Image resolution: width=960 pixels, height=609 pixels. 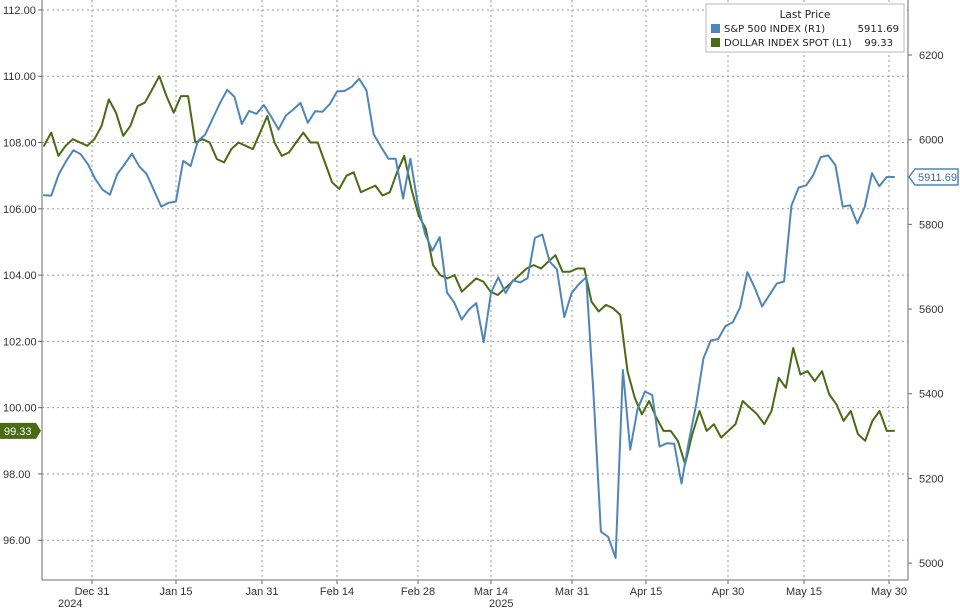 I want to click on x-tick-label: Feb 28, so click(x=418, y=592).